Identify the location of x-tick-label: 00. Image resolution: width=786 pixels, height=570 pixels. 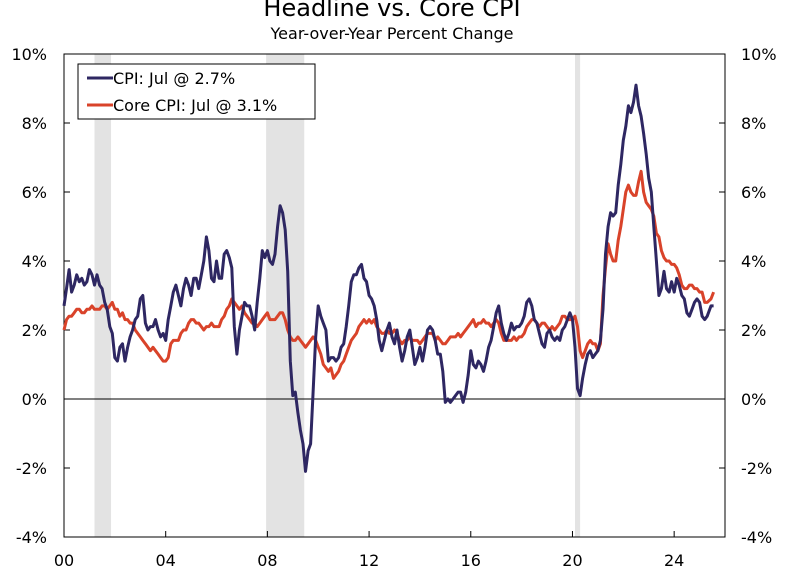
(64, 560).